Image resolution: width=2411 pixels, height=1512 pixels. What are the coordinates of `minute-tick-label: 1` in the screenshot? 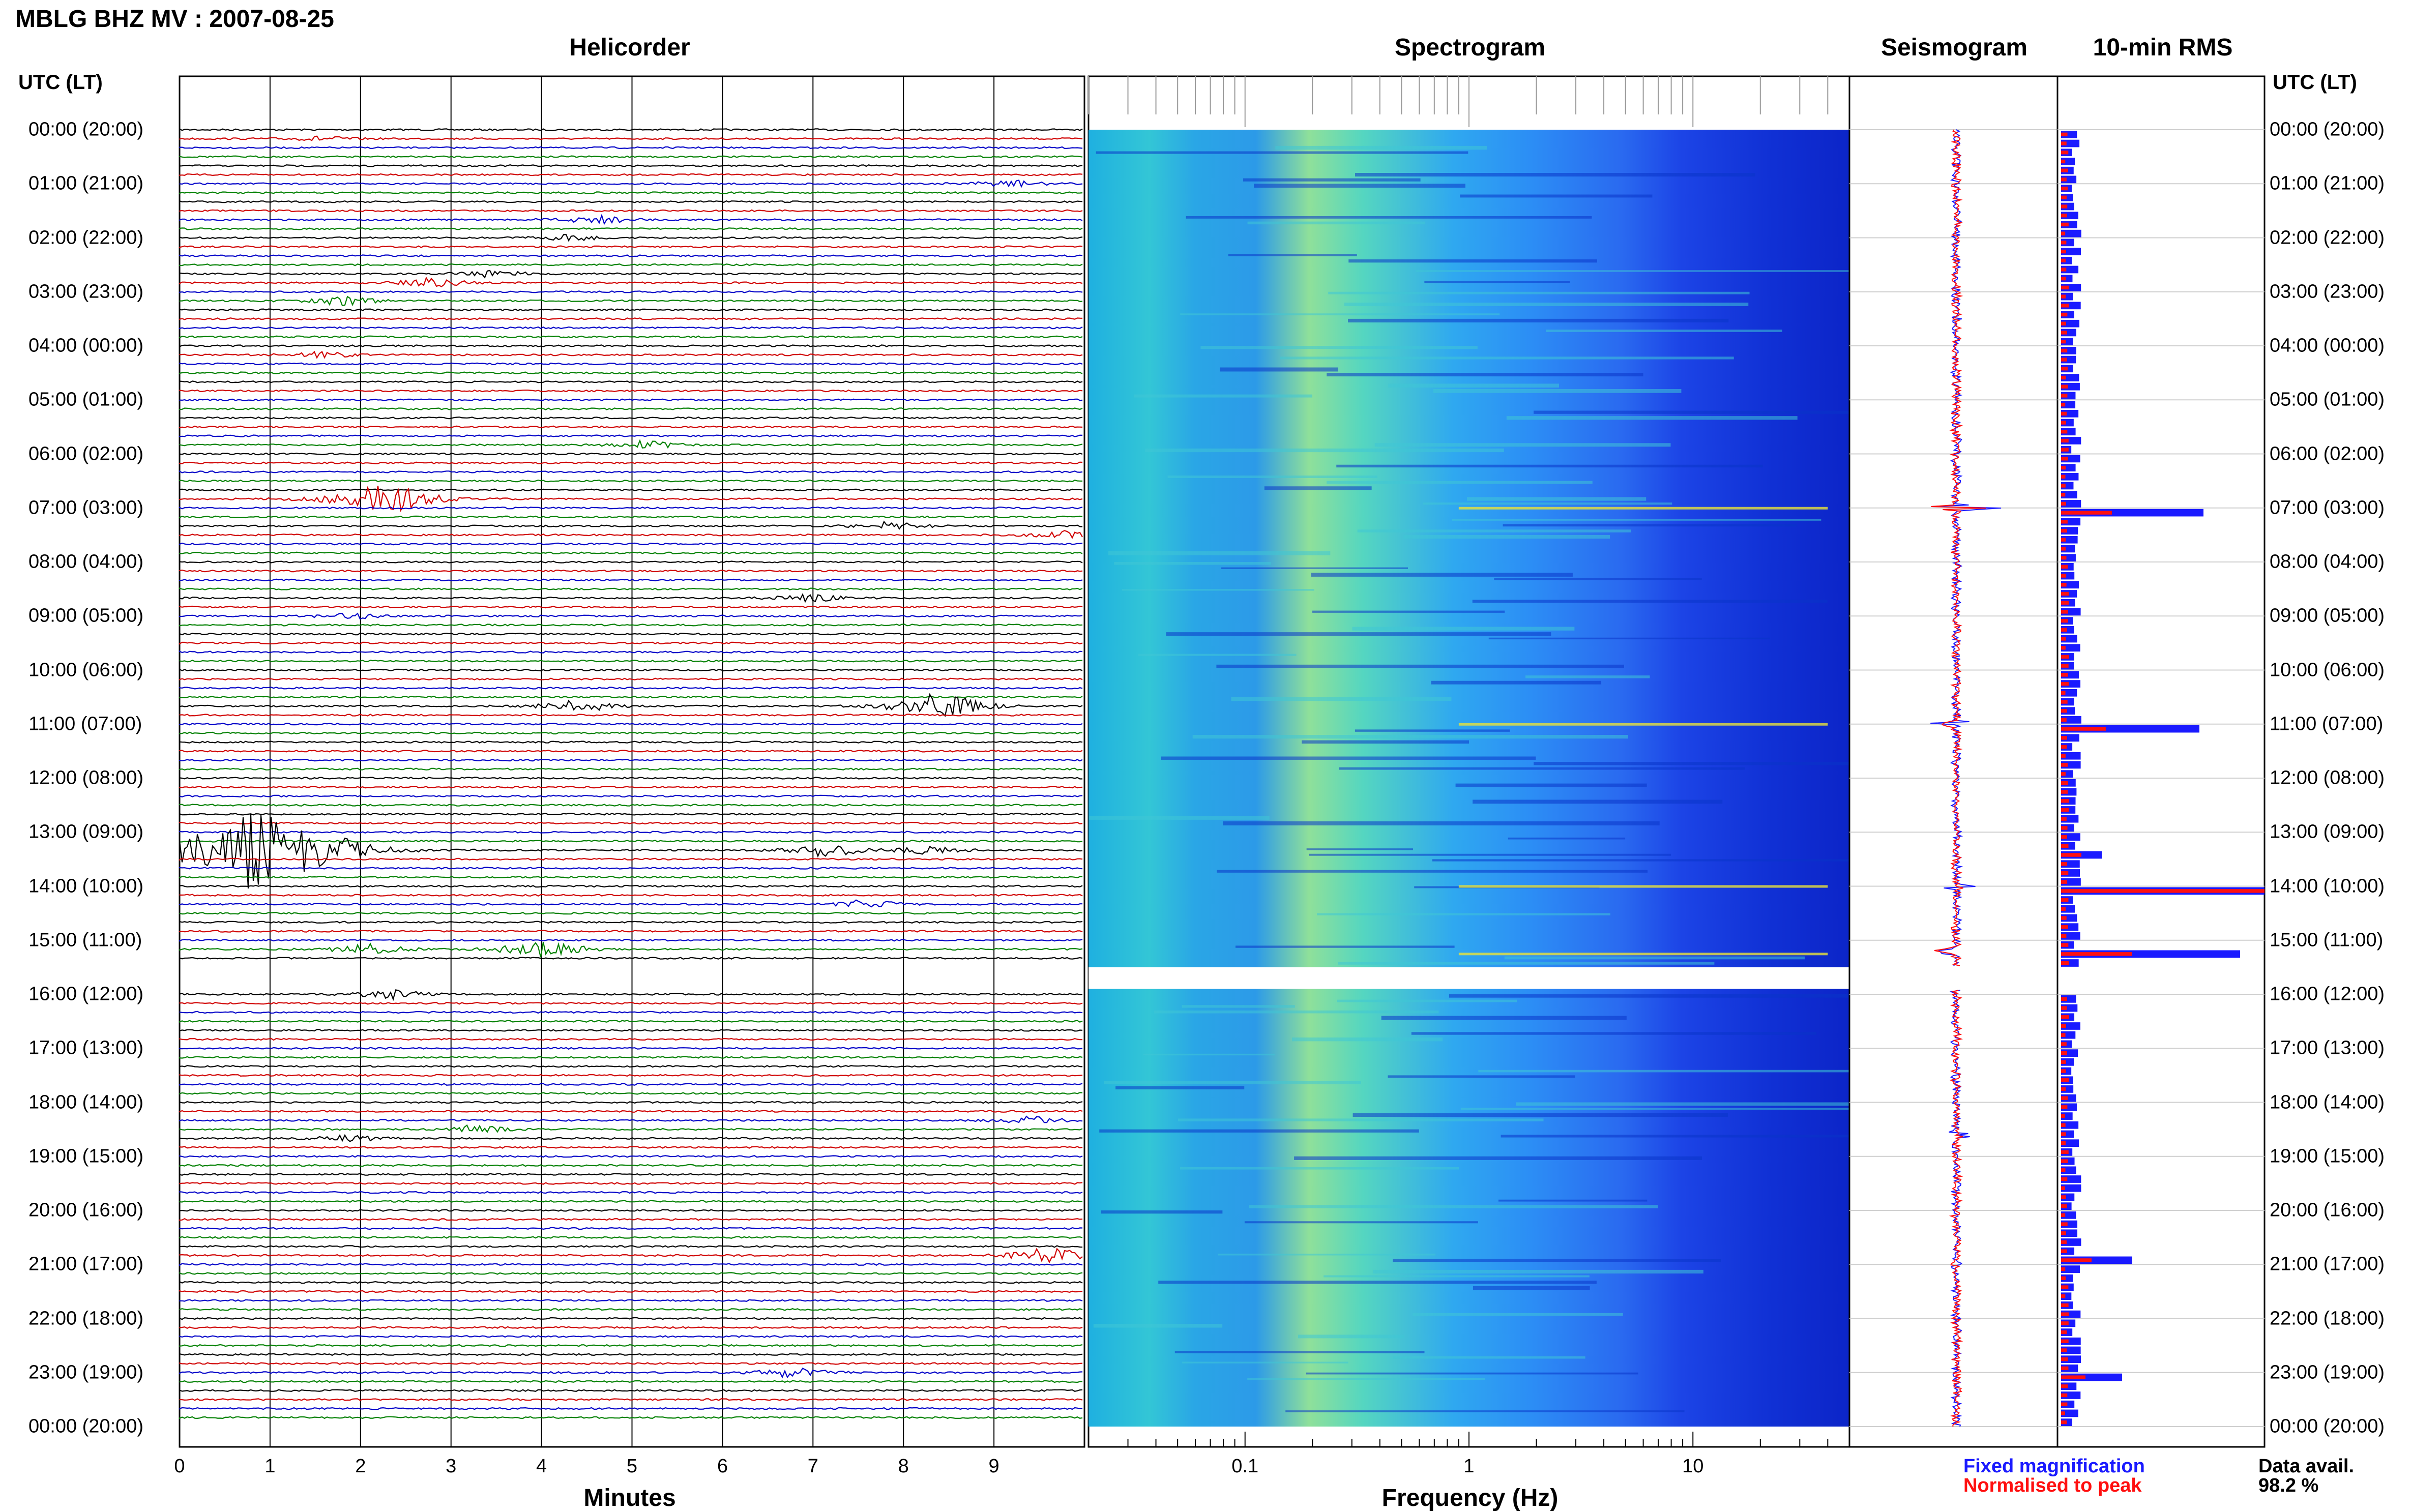 It's located at (270, 1466).